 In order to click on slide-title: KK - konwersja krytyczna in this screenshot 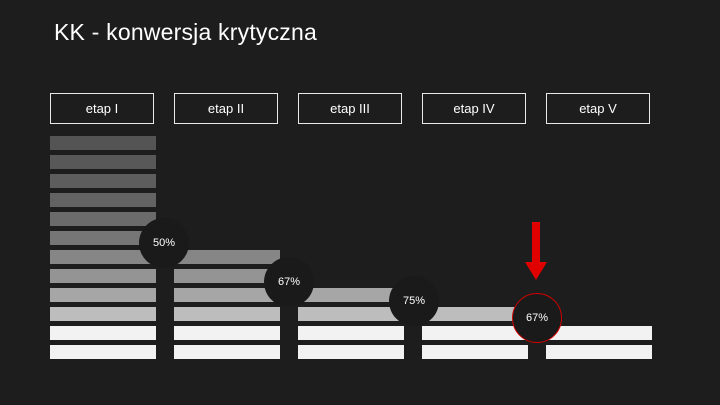, I will do `click(185, 32)`.